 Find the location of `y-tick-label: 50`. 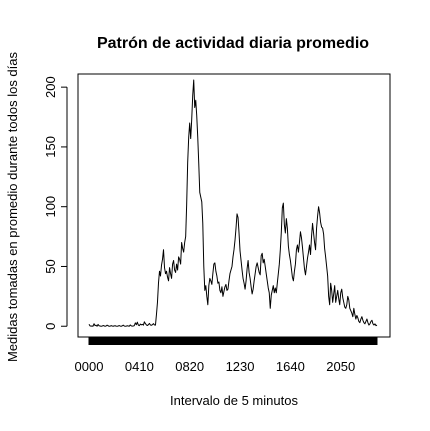

y-tick-label: 50 is located at coordinates (50, 266).